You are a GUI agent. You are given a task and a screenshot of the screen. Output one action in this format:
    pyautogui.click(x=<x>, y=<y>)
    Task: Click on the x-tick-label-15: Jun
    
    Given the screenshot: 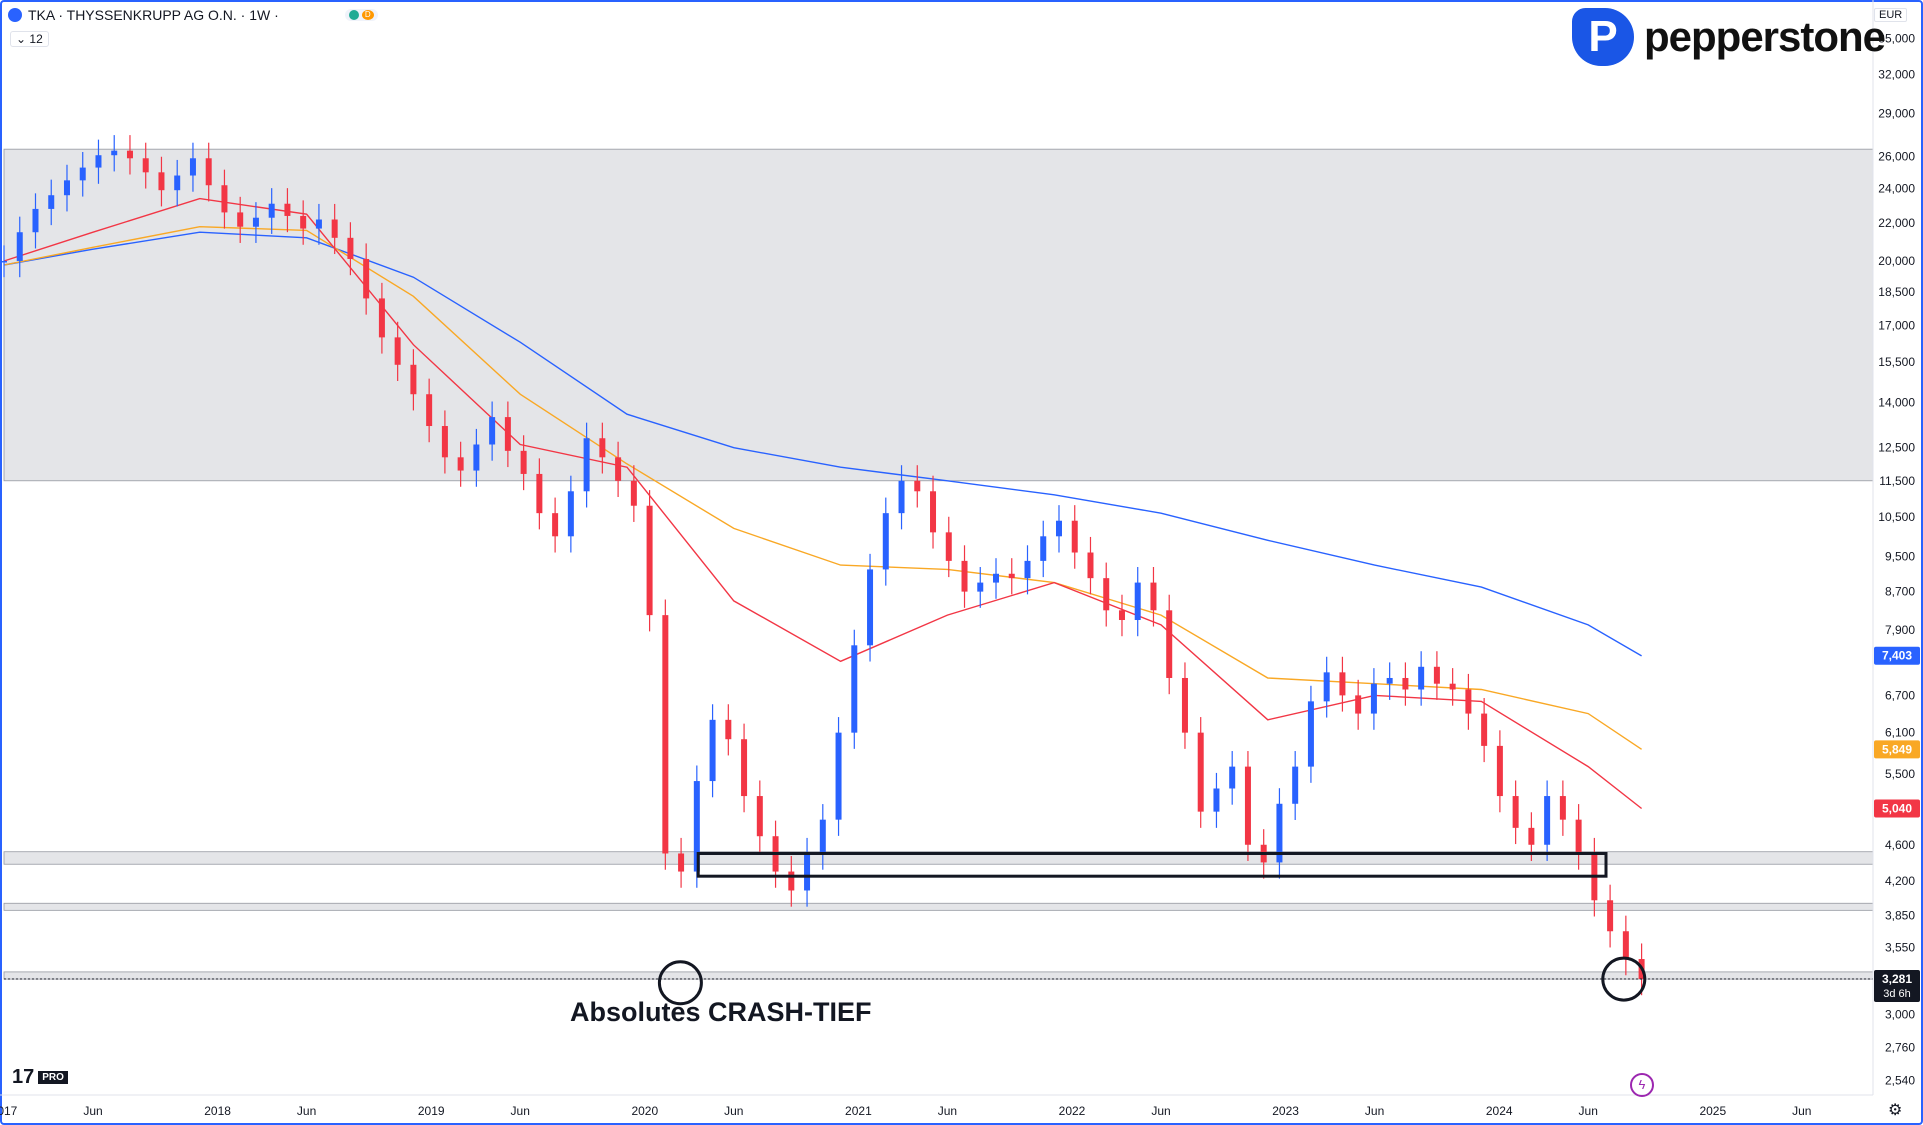 What is the action you would take?
    pyautogui.click(x=1588, y=1111)
    